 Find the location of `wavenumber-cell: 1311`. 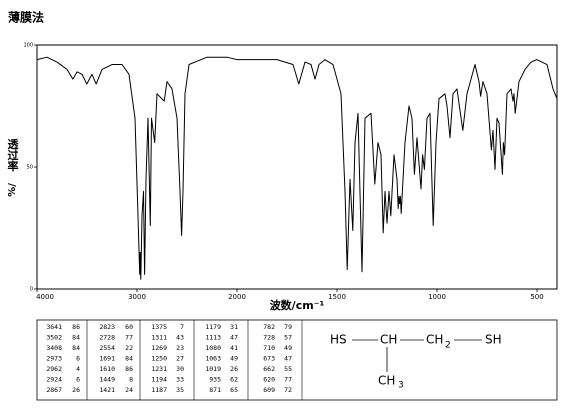

wavenumber-cell: 1311 is located at coordinates (159, 338).